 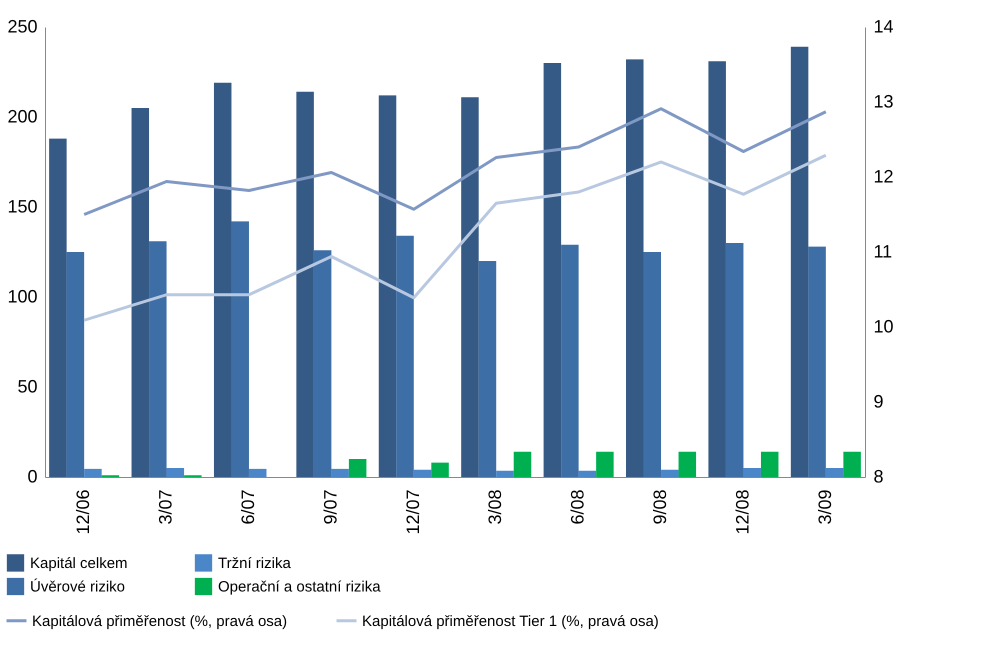 What do you see at coordinates (884, 326) in the screenshot?
I see `y2-tick-label: 10` at bounding box center [884, 326].